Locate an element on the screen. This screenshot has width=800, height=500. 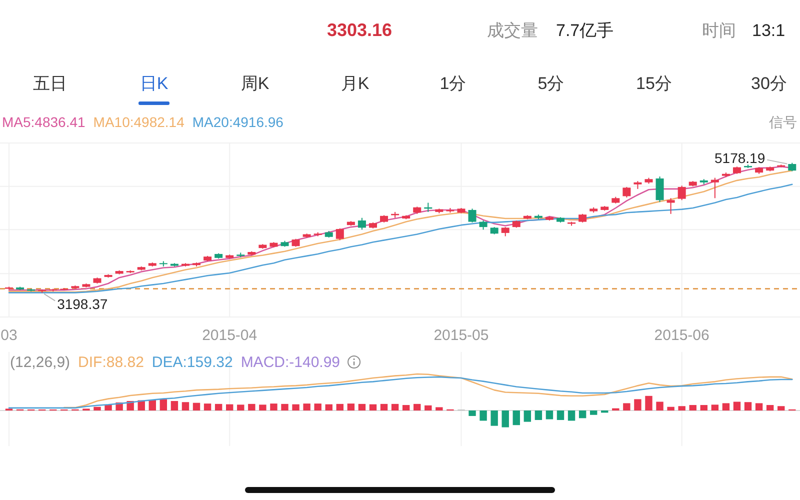
text: 时间 is located at coordinates (719, 30).